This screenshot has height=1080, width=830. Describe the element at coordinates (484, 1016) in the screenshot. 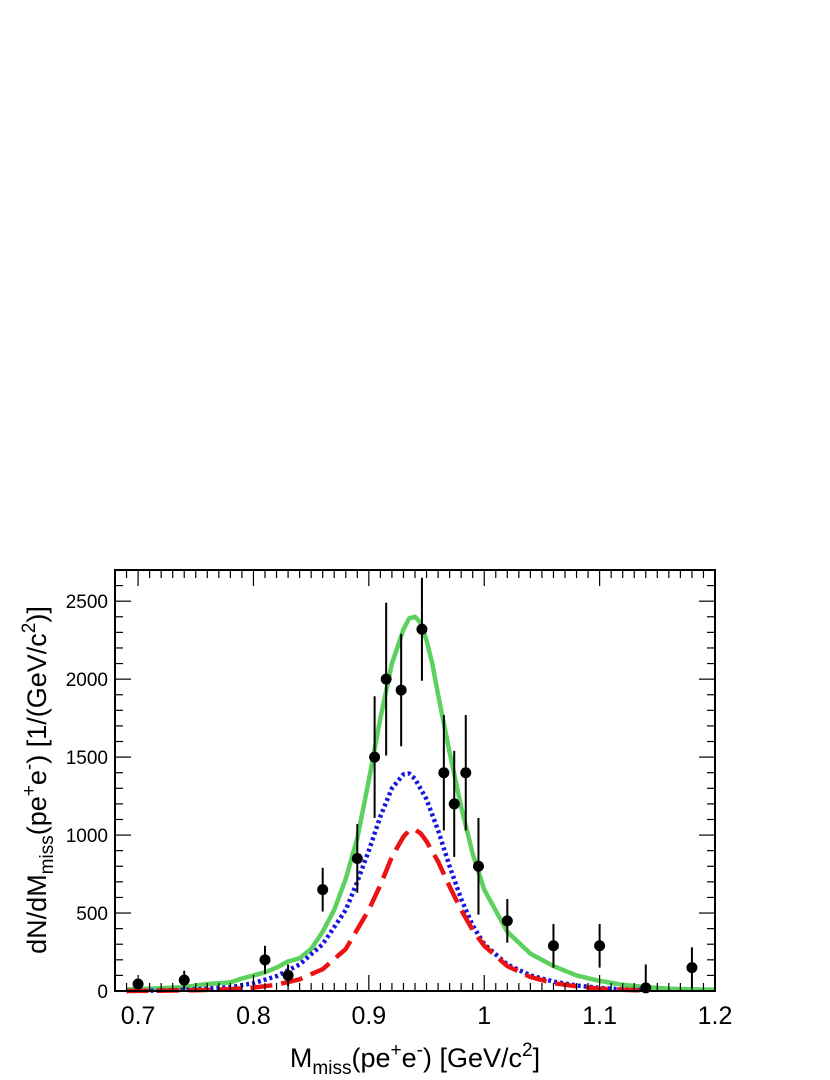

I see `x-tick-label: 1` at that location.